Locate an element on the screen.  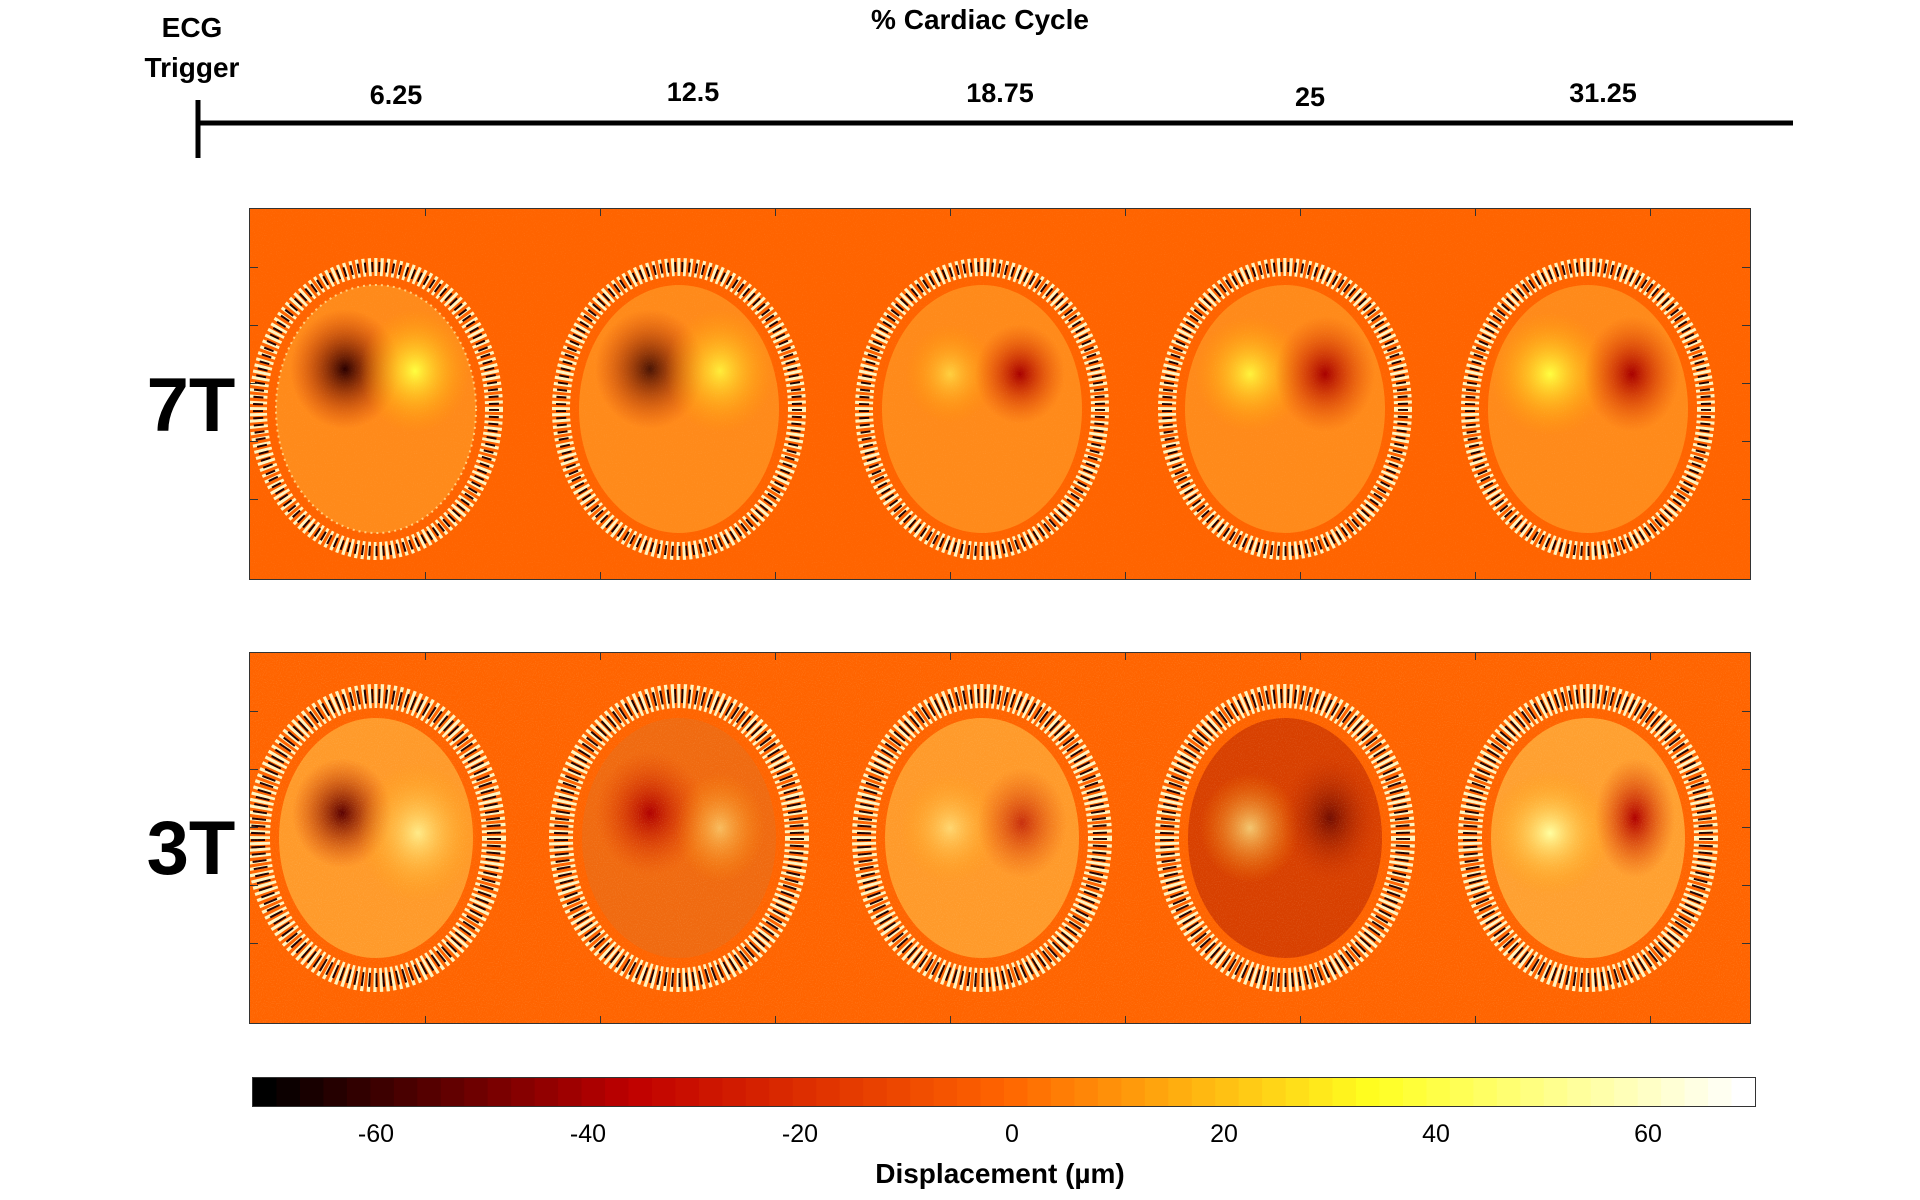
colorbar-tick-1: -60 is located at coordinates (376, 1134).